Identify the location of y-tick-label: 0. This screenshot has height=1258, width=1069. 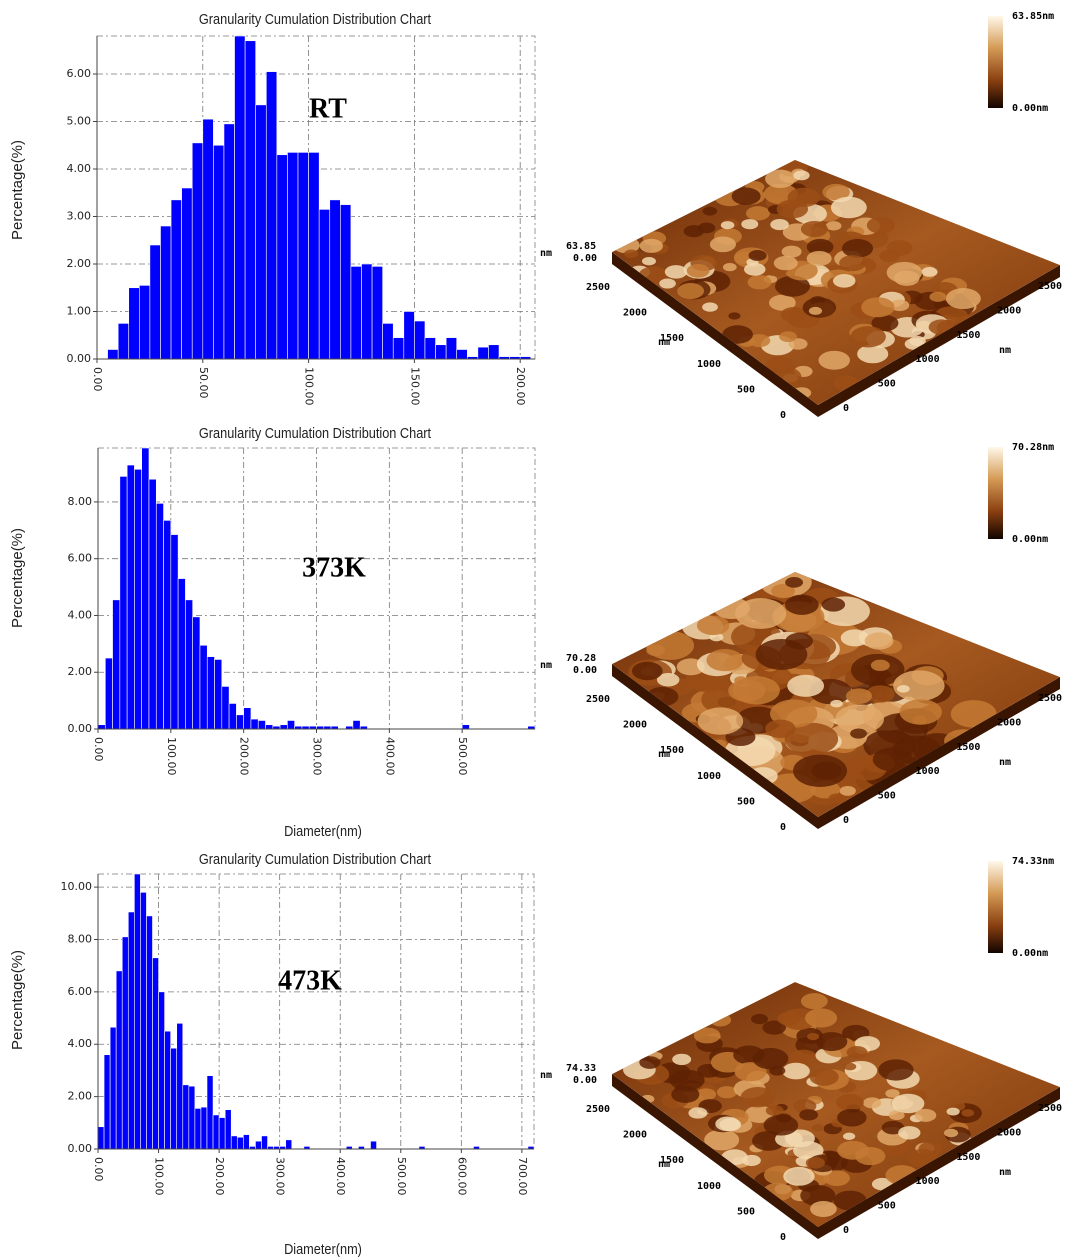
(783, 827).